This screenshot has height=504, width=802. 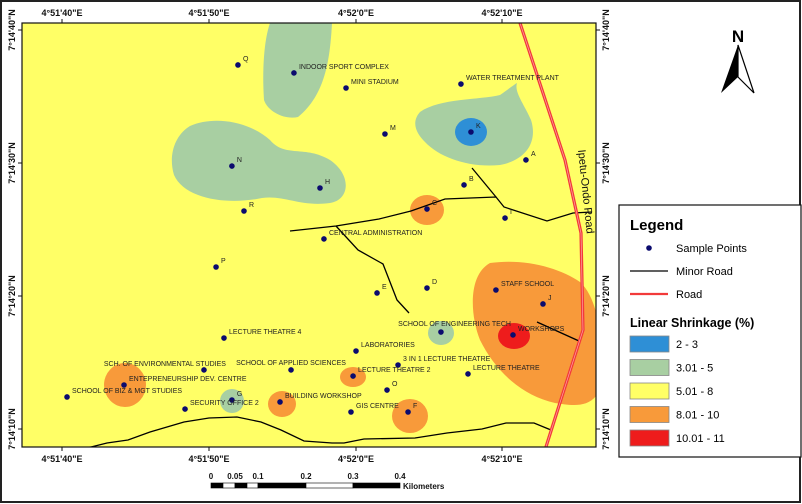 What do you see at coordinates (687, 345) in the screenshot?
I see `legend-class-label: 2 - 3` at bounding box center [687, 345].